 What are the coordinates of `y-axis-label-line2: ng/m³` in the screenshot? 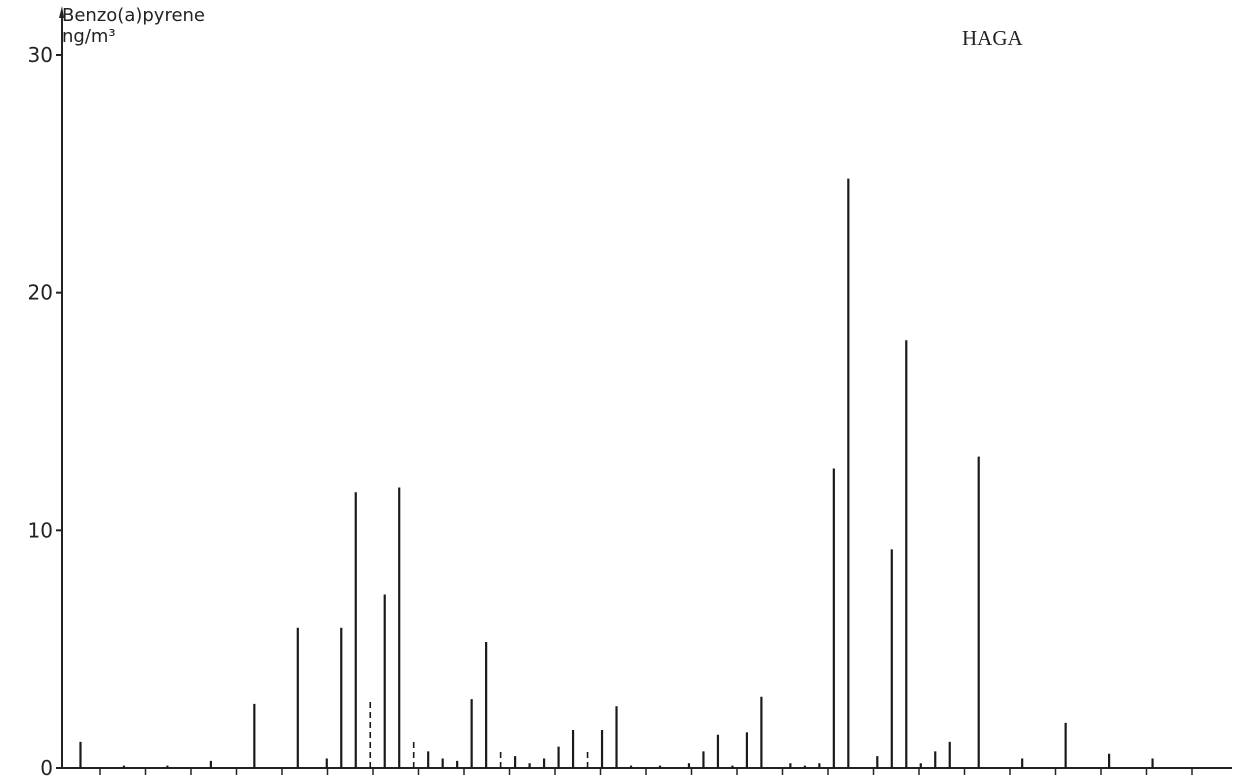 It's located at (89, 36).